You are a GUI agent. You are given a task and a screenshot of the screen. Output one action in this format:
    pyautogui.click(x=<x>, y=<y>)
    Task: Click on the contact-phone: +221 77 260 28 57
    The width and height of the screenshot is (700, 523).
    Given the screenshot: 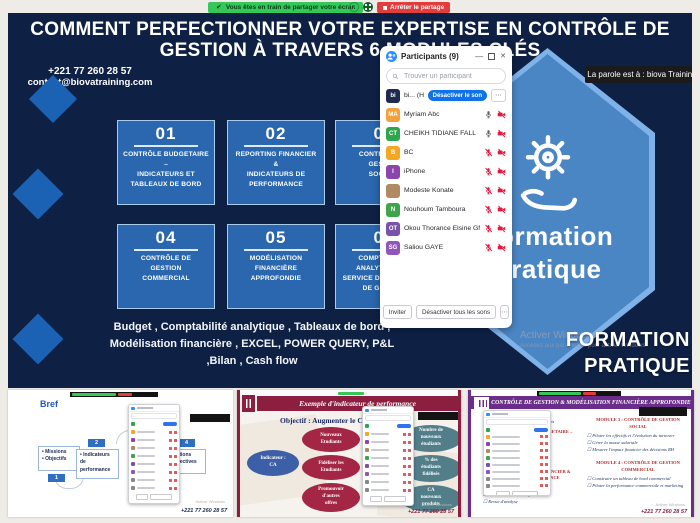 What is the action you would take?
    pyautogui.click(x=90, y=71)
    